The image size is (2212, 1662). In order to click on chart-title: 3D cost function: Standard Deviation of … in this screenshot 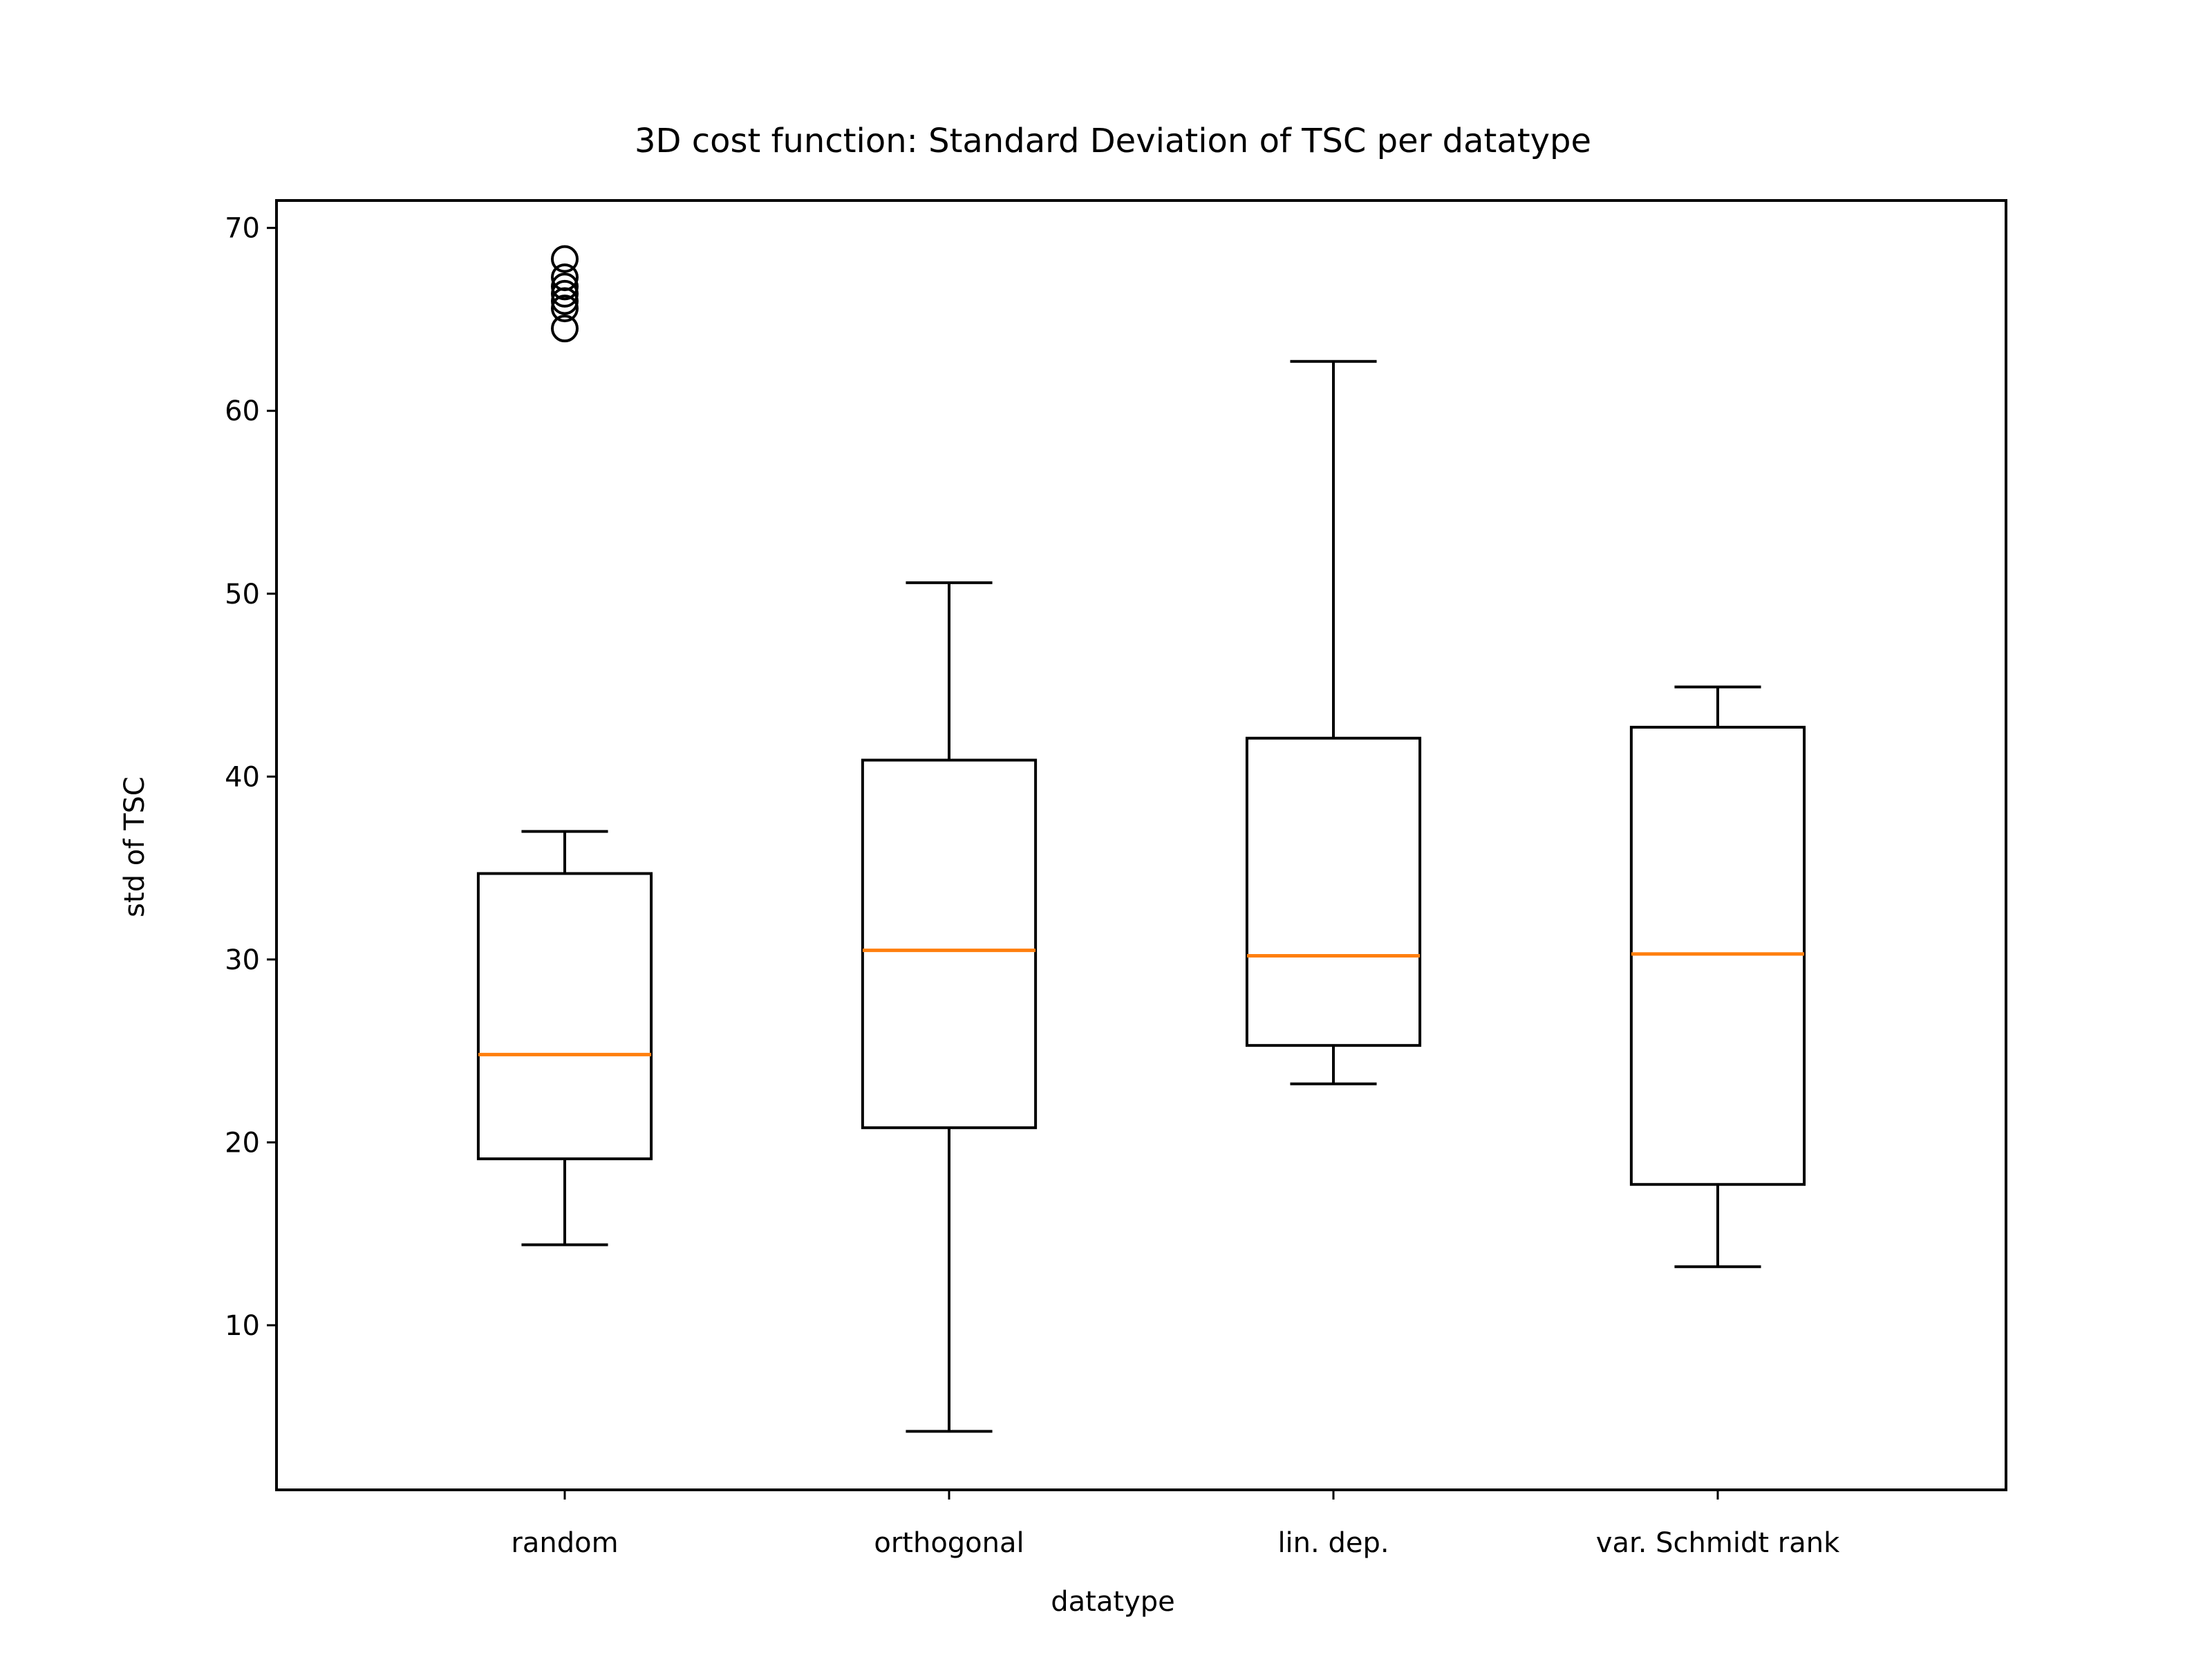, I will do `click(1113, 141)`.